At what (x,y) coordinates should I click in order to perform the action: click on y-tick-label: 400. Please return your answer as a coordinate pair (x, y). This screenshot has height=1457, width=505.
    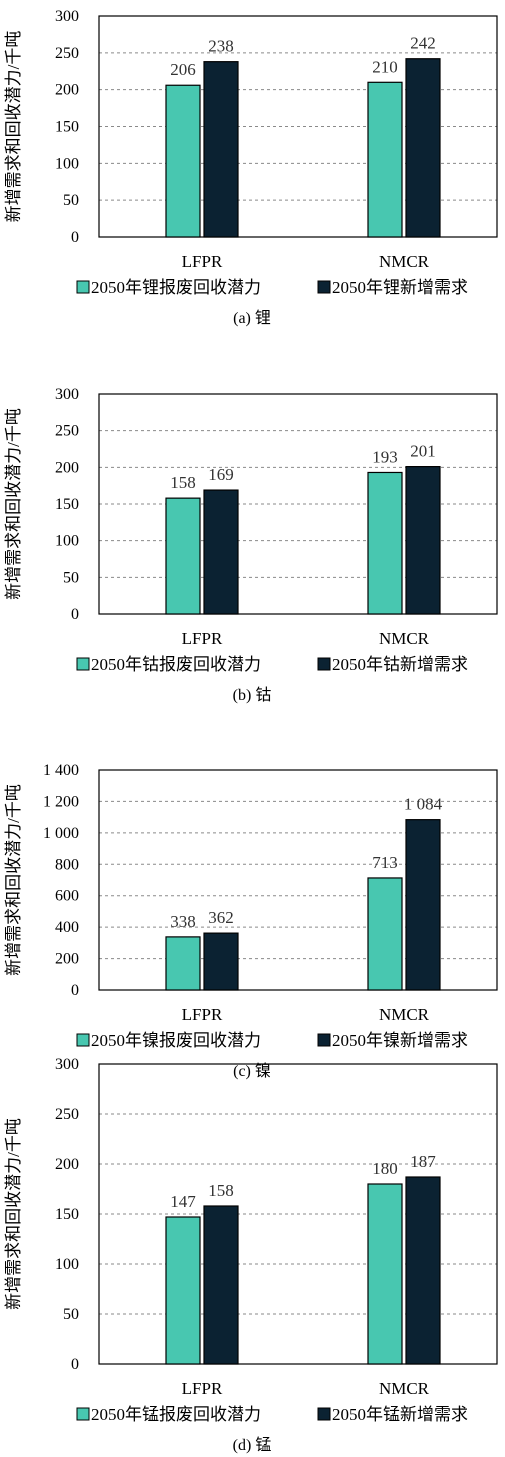
    Looking at the image, I should click on (67, 927).